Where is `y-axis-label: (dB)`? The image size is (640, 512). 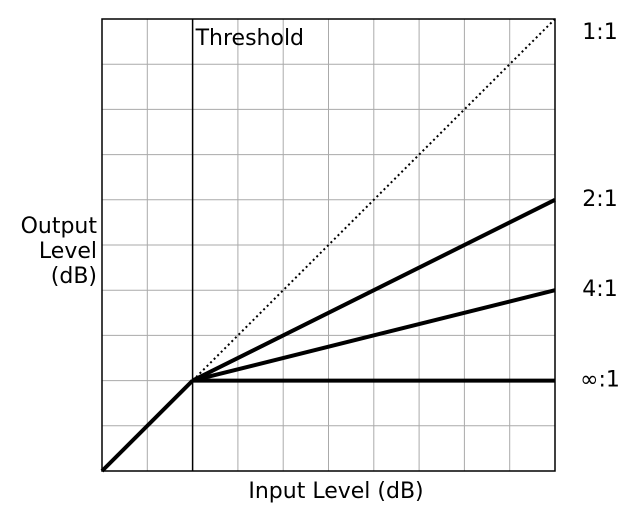
y-axis-label: (dB) is located at coordinates (74, 276).